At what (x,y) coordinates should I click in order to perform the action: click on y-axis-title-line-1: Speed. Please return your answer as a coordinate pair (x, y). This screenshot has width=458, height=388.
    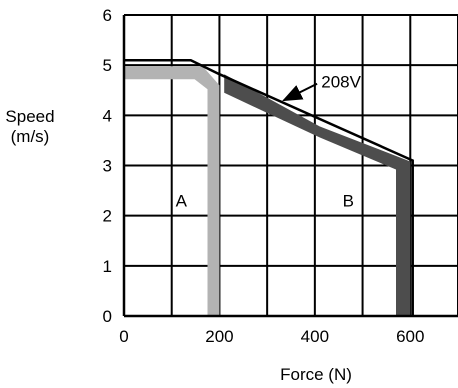
    Looking at the image, I should click on (29, 116).